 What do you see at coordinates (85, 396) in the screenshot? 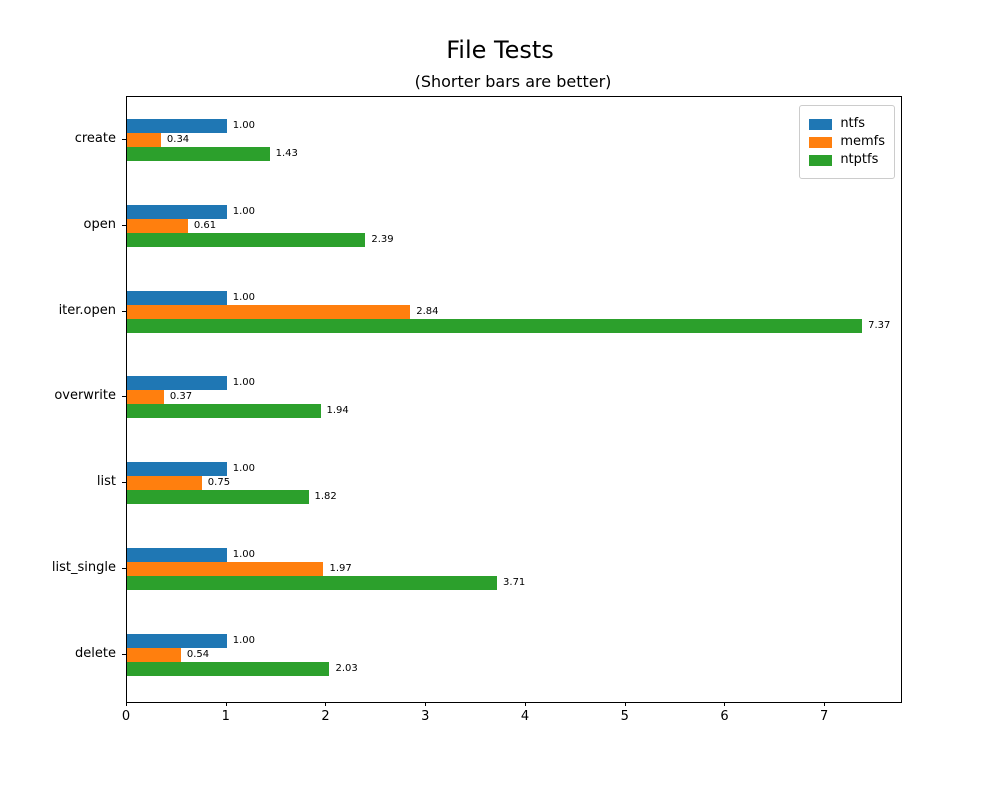
I see `y-tick-label: overwrite` at bounding box center [85, 396].